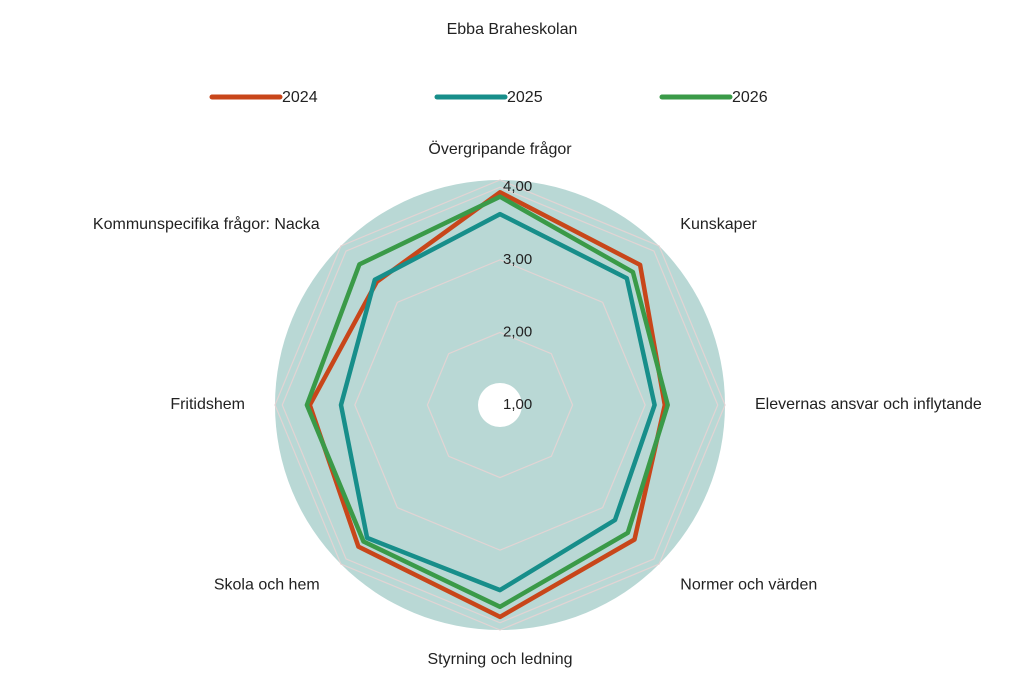  I want to click on legend-label: 2024, so click(300, 97).